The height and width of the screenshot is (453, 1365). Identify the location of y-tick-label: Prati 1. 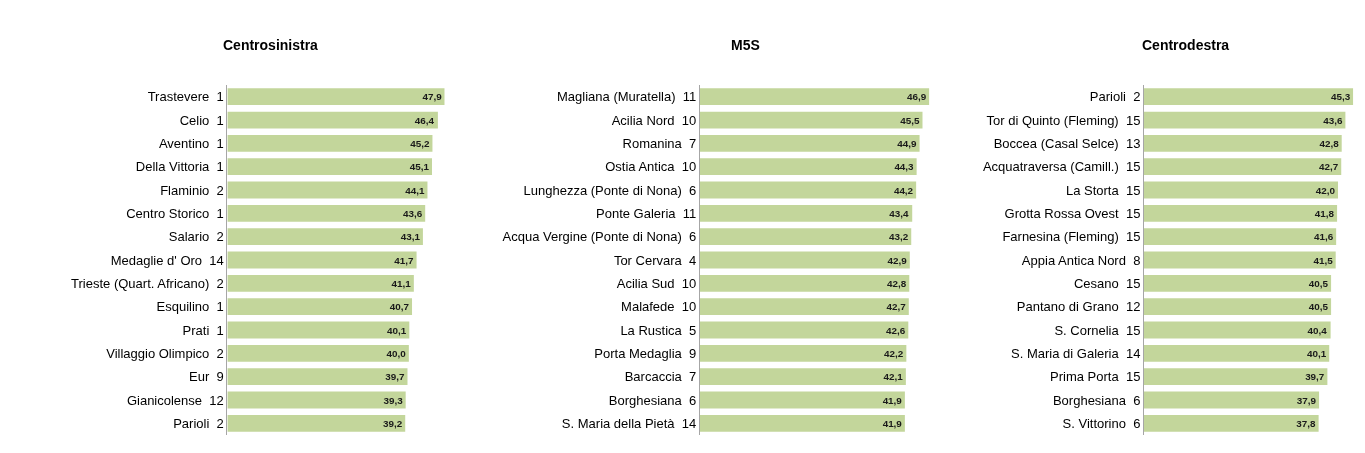
(203, 330).